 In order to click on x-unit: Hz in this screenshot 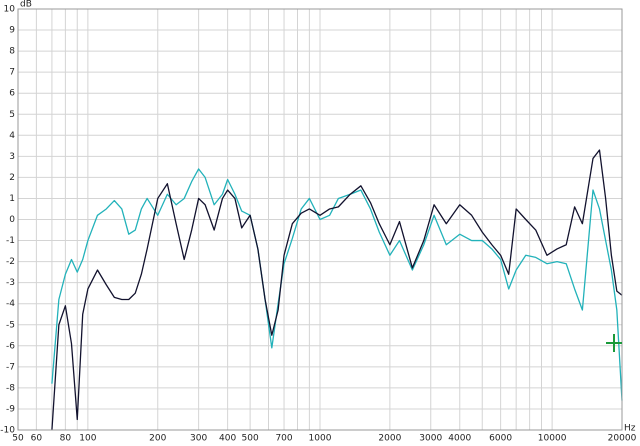, I will do `click(630, 429)`.